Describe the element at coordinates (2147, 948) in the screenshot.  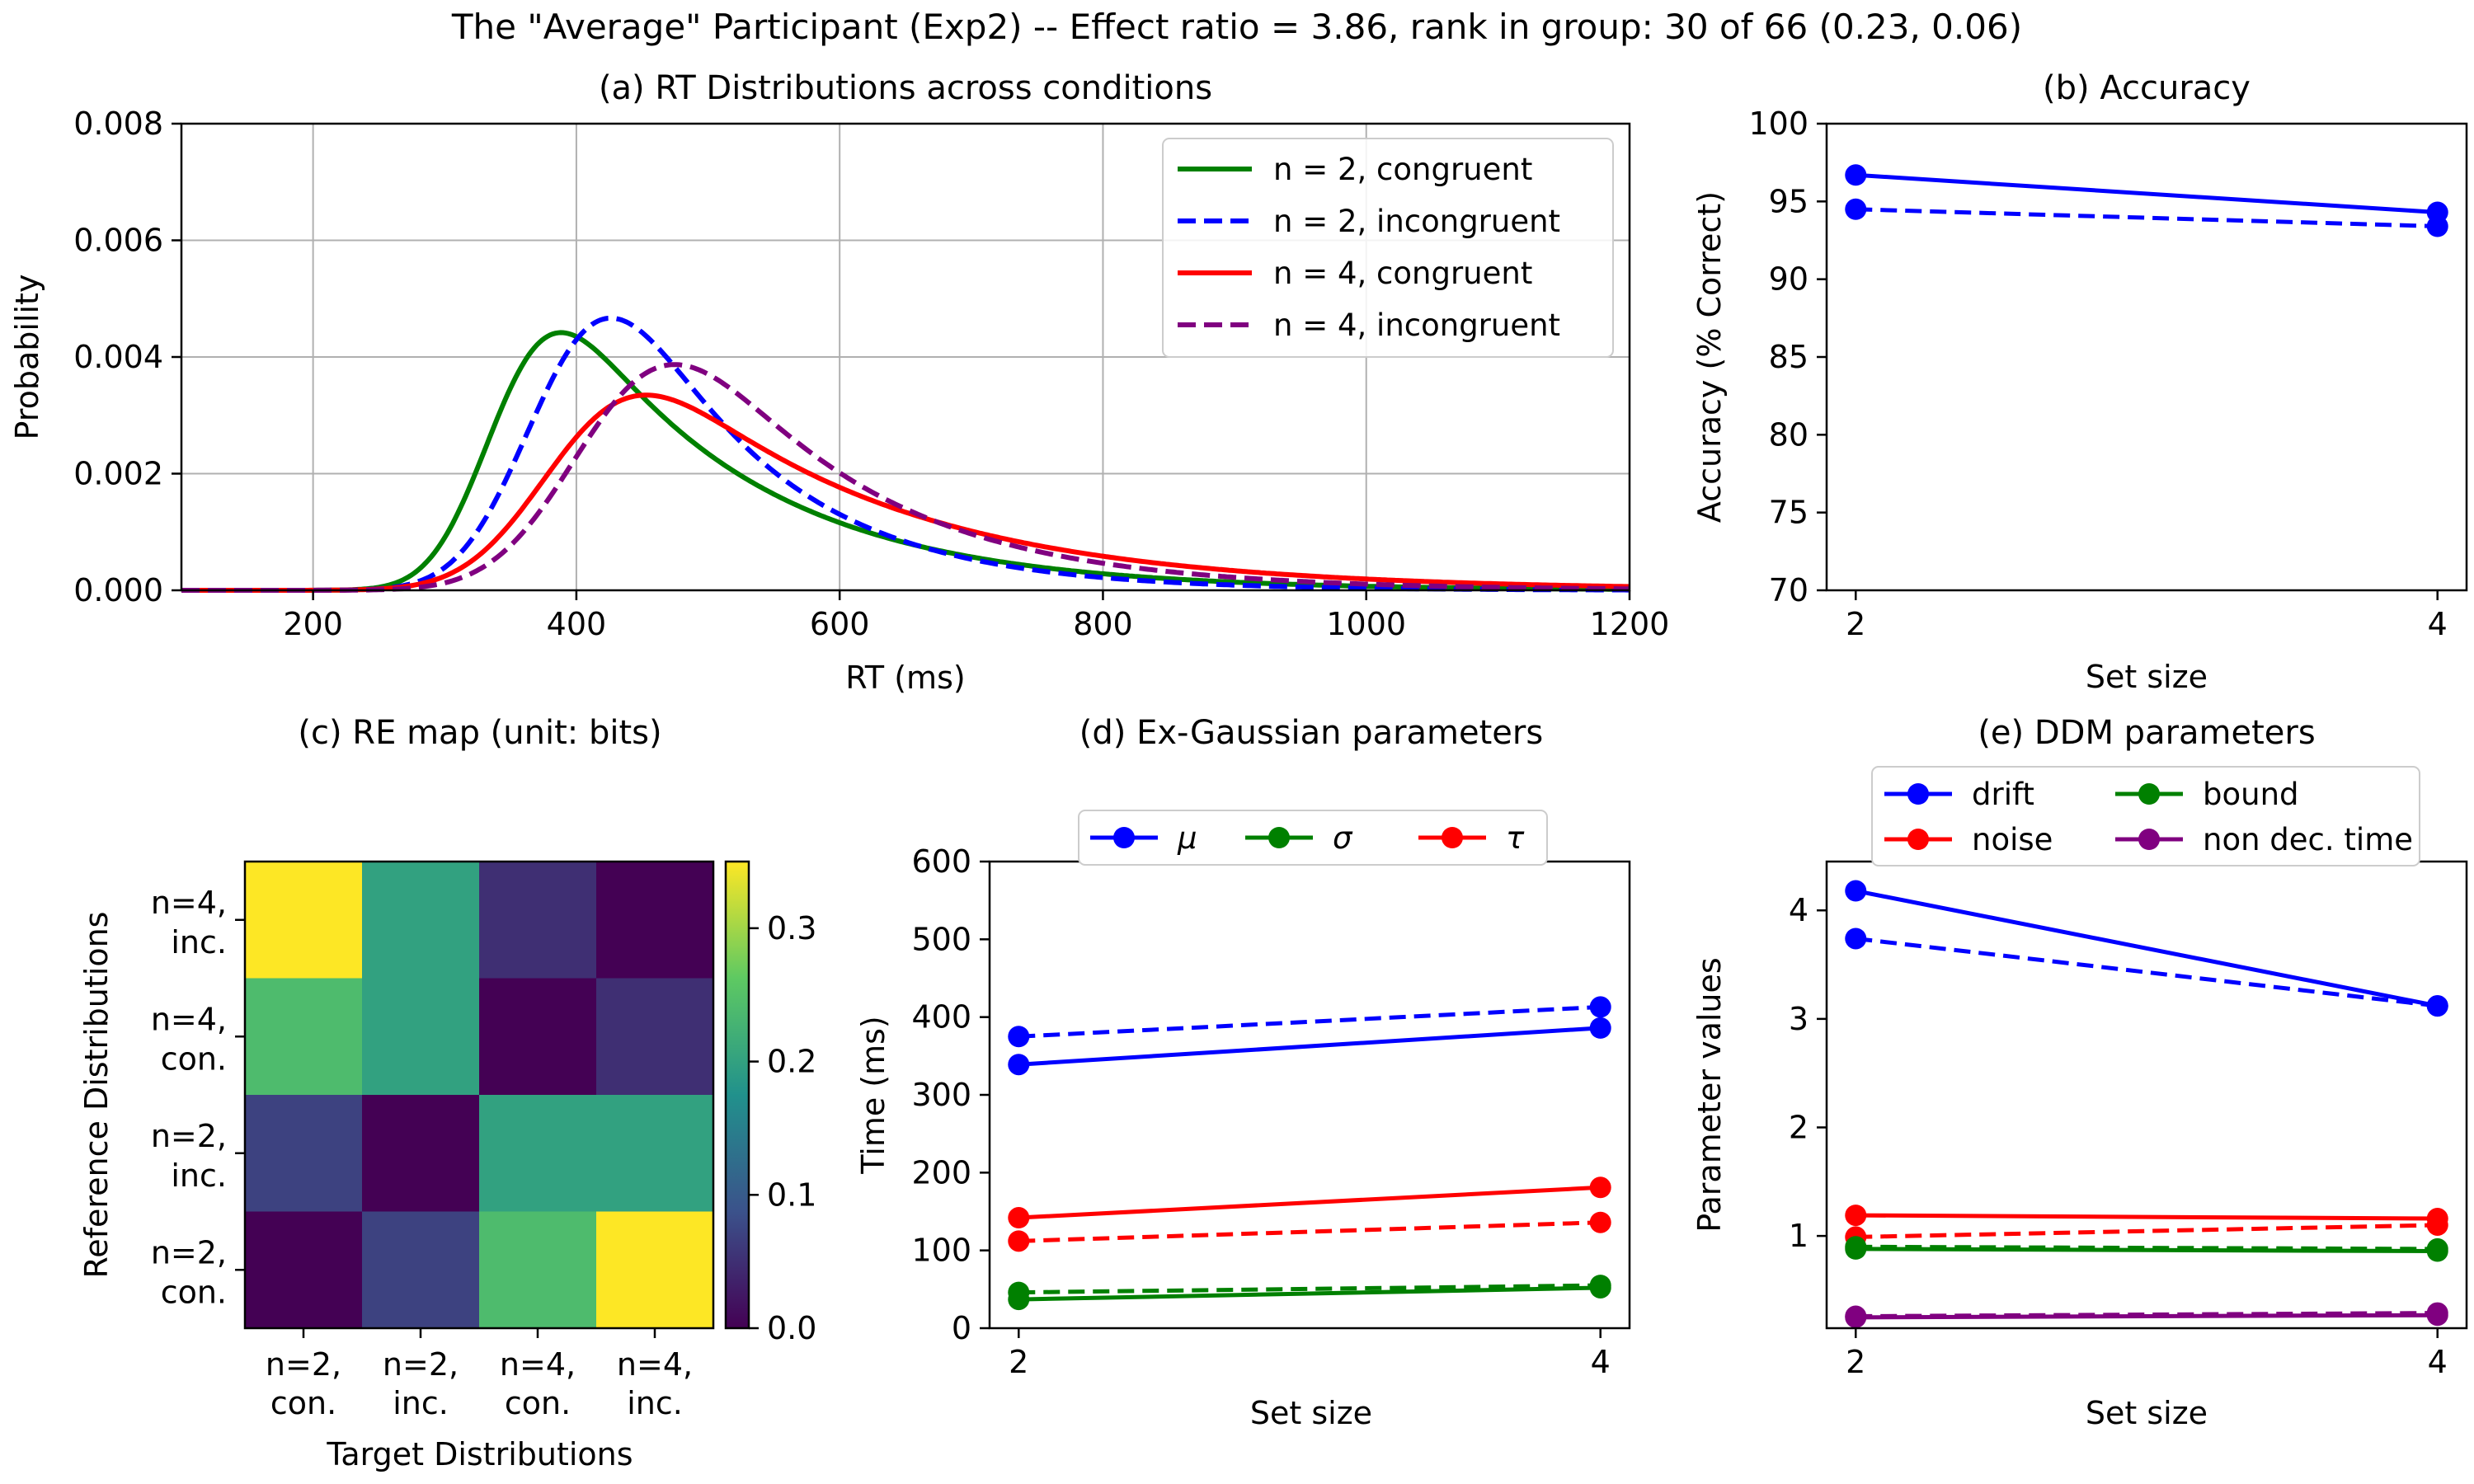
I see `panel-e-line-drift-solid` at that location.